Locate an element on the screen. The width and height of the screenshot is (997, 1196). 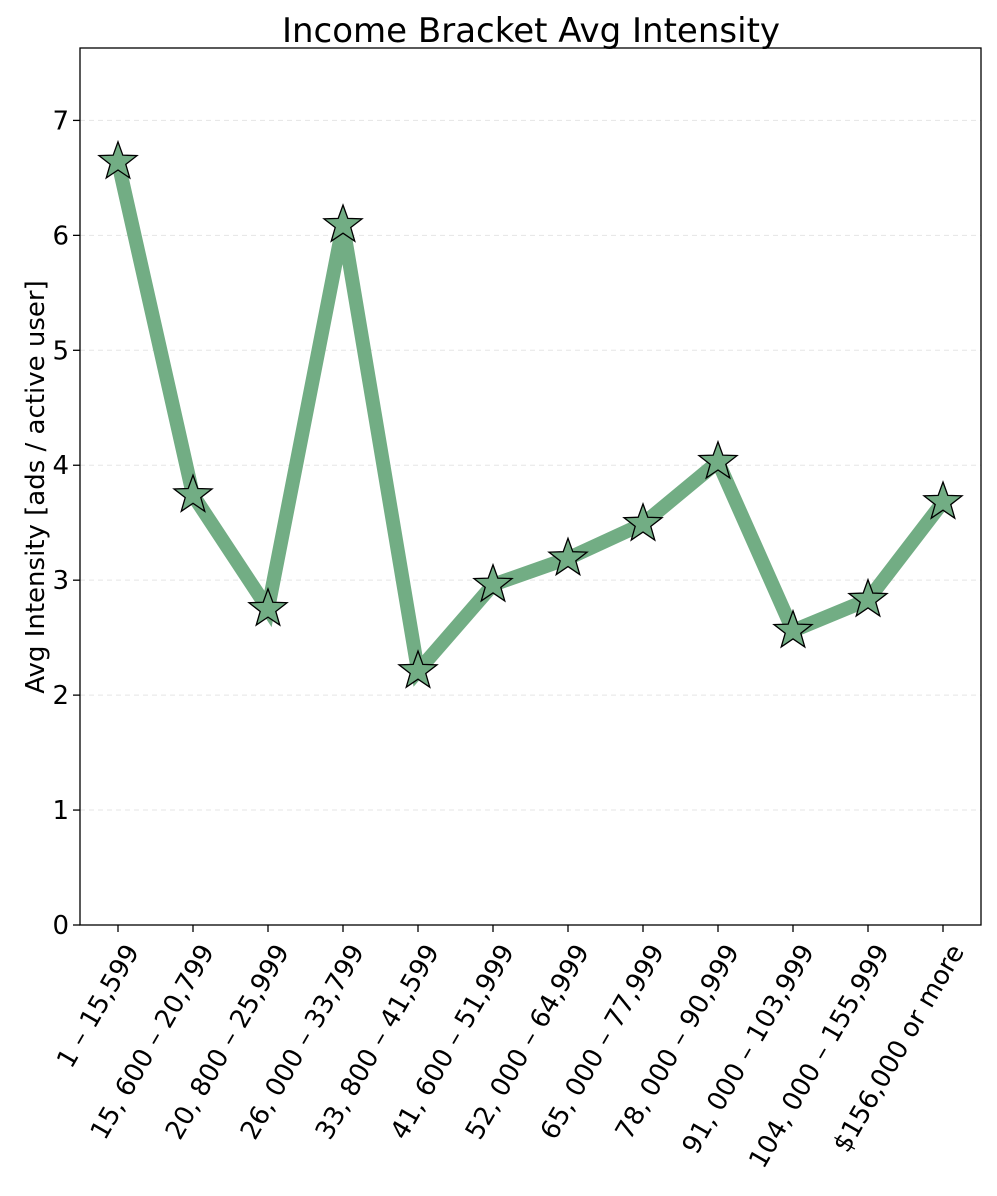
y-tick-label: 5 is located at coordinates (60, 351).